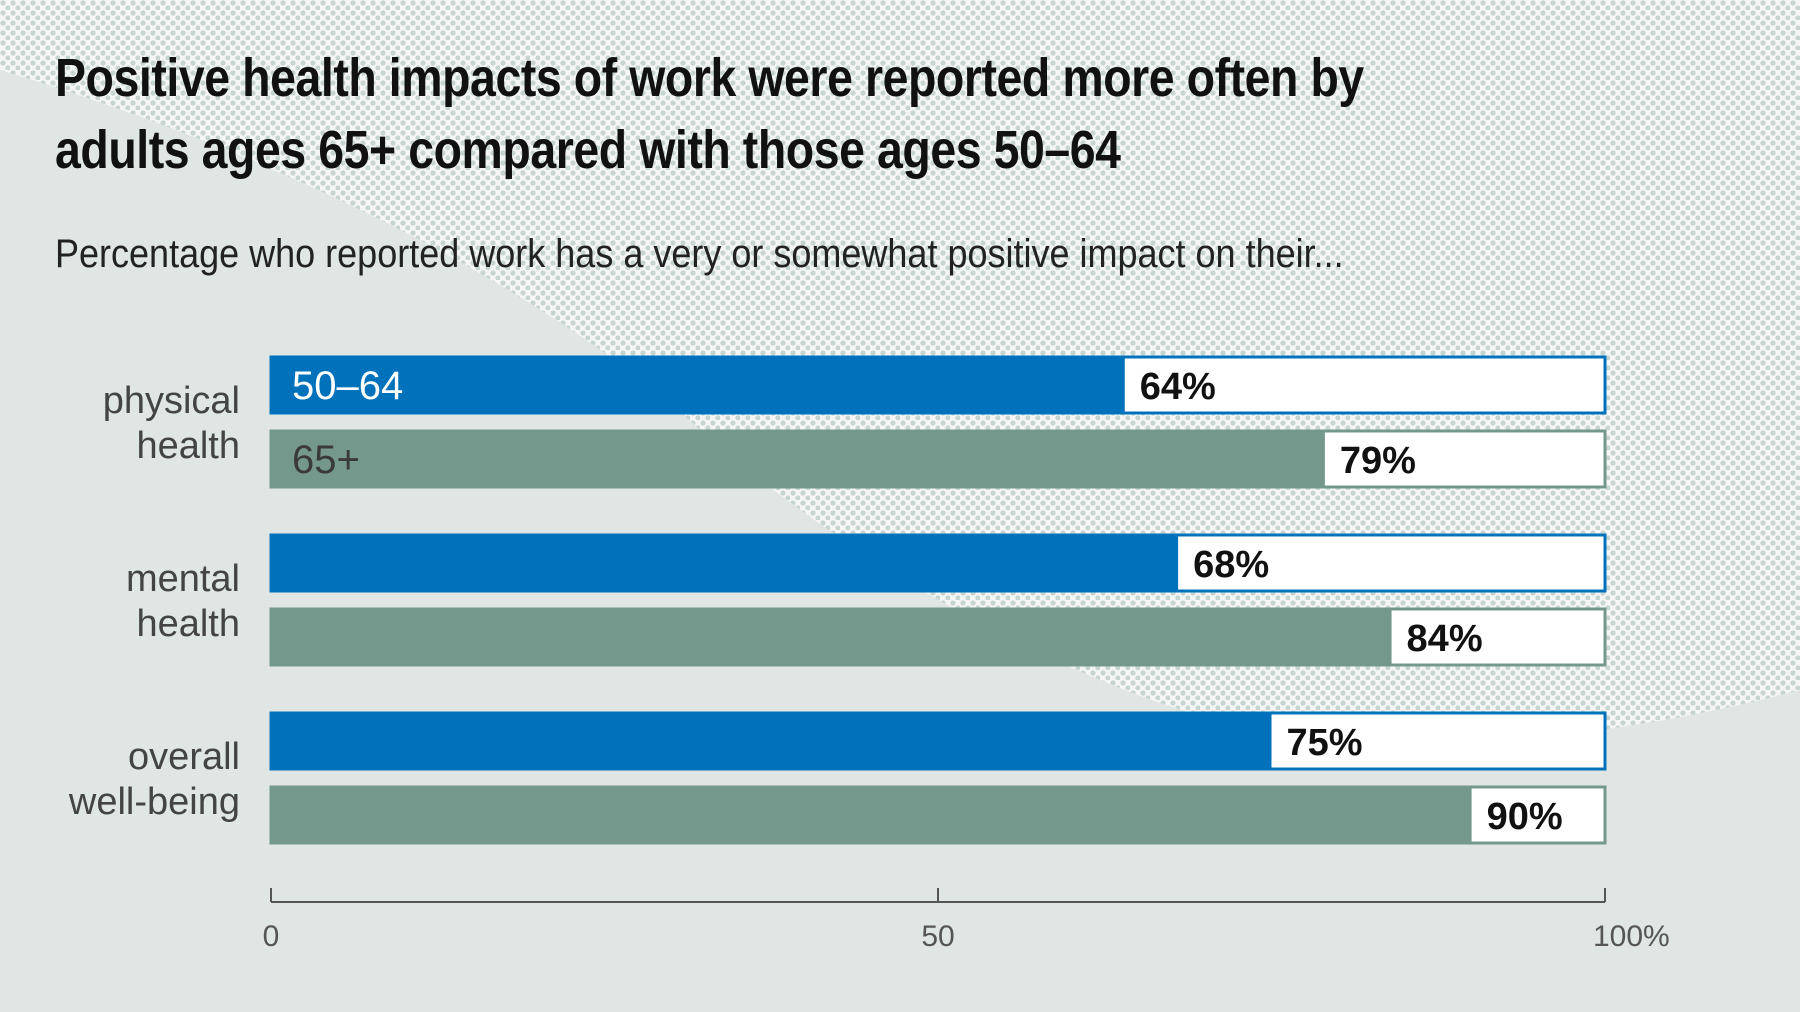 The image size is (1800, 1012). Describe the element at coordinates (171, 423) in the screenshot. I see `category-label: physical health` at that location.